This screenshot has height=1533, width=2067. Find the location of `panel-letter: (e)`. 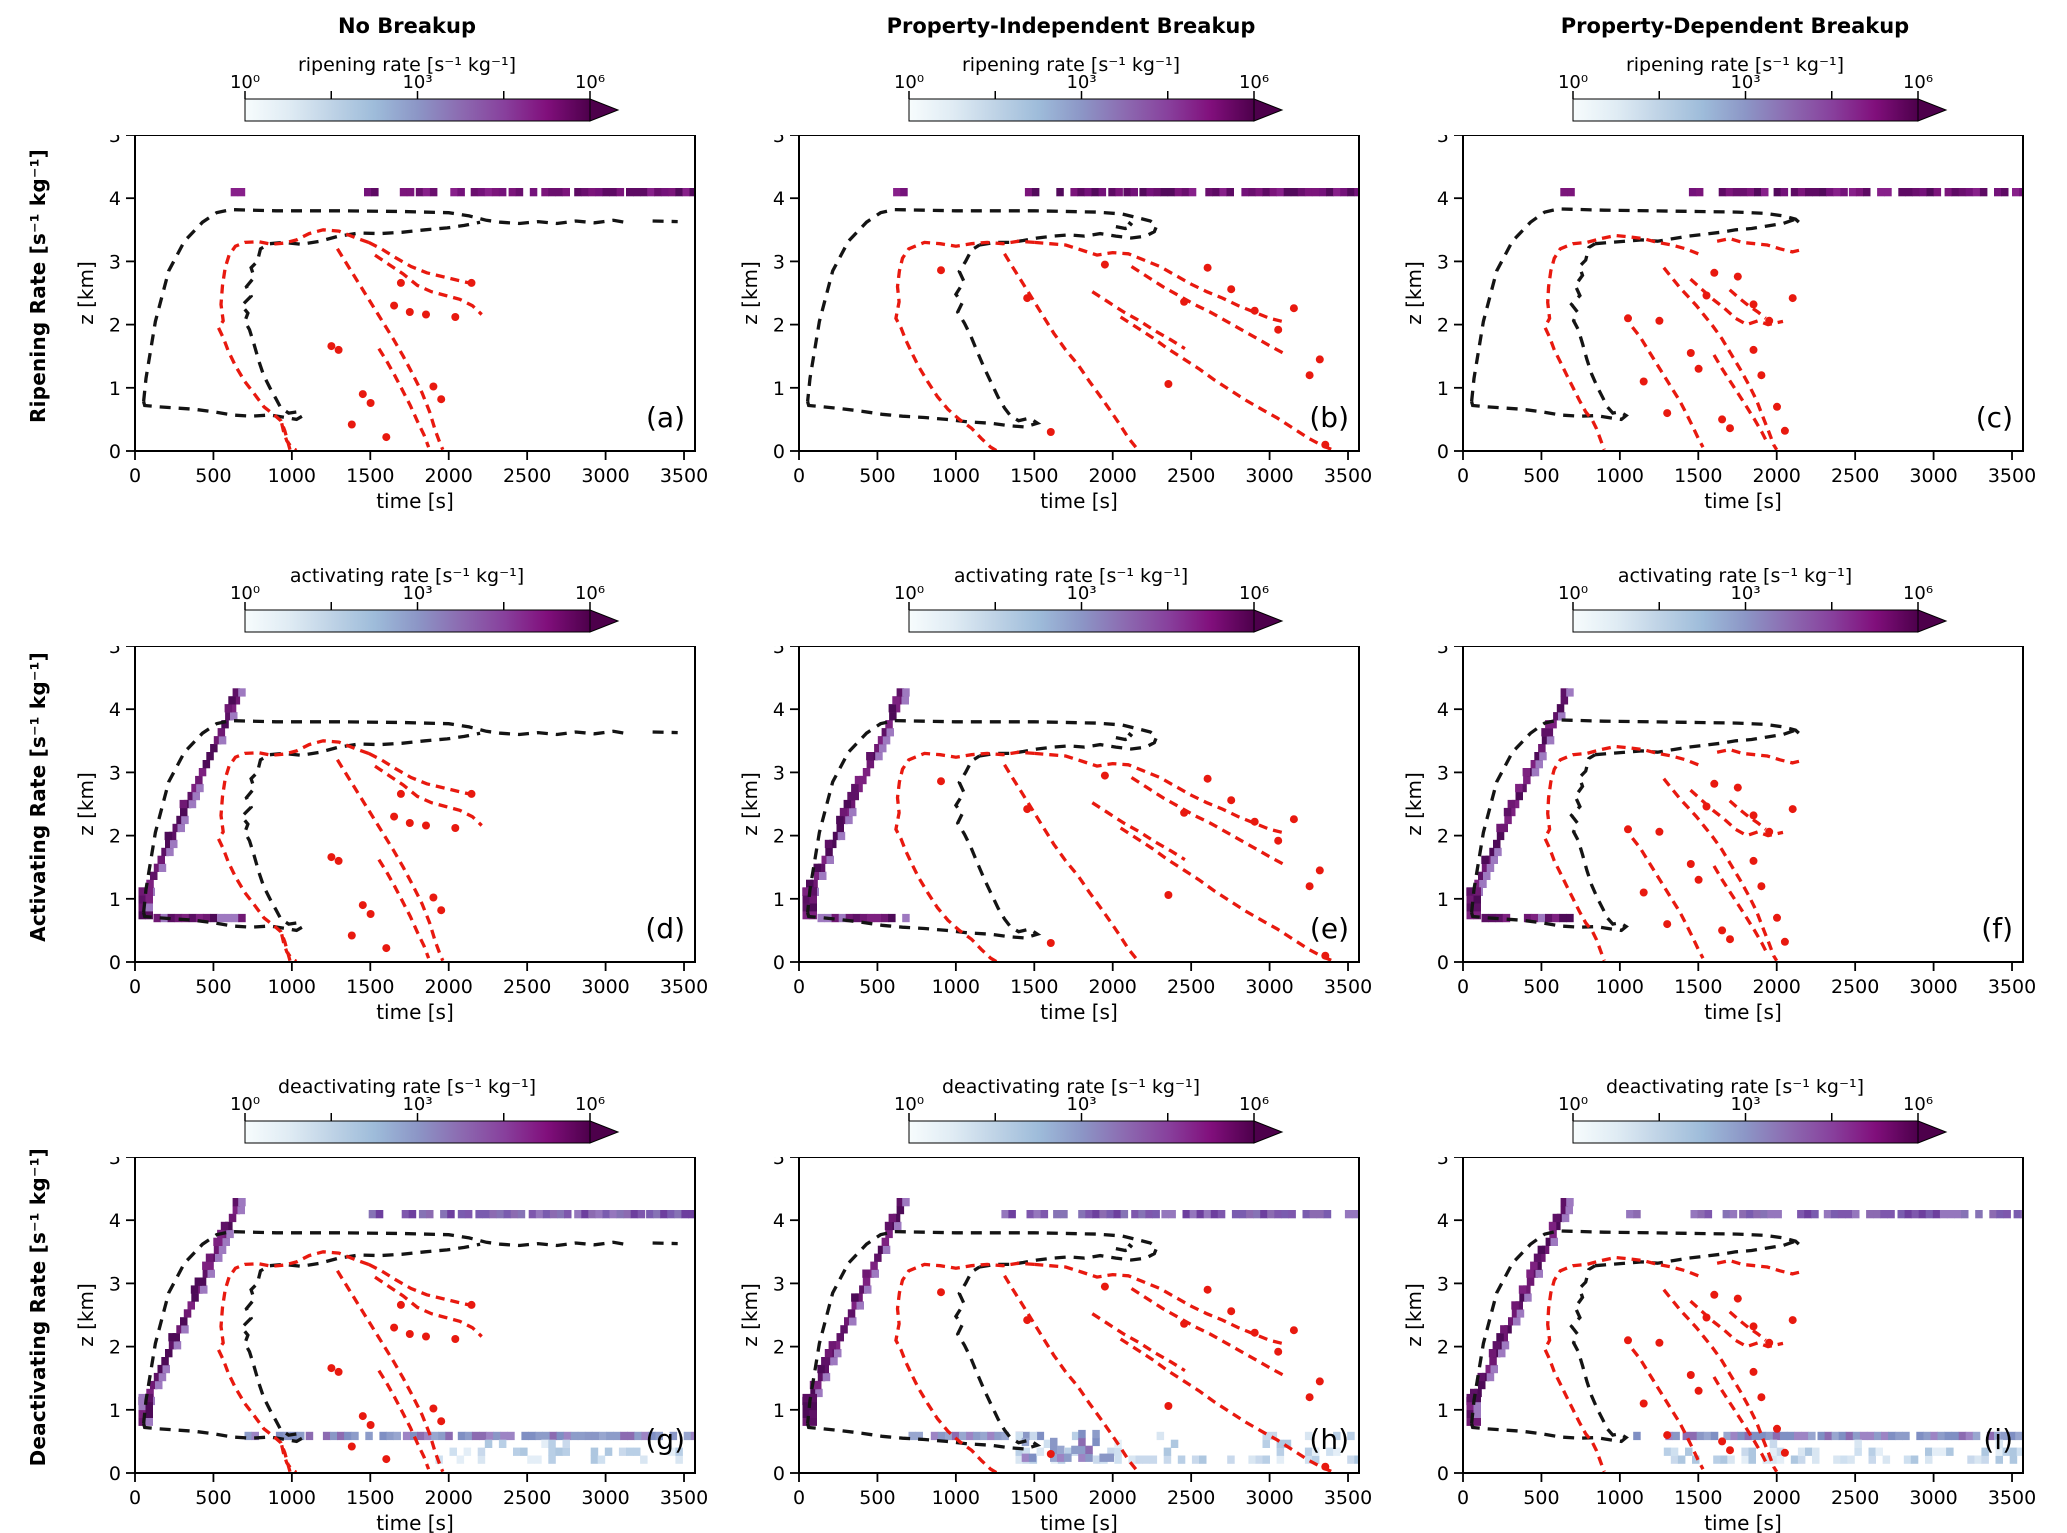

panel-letter: (e) is located at coordinates (1329, 928).